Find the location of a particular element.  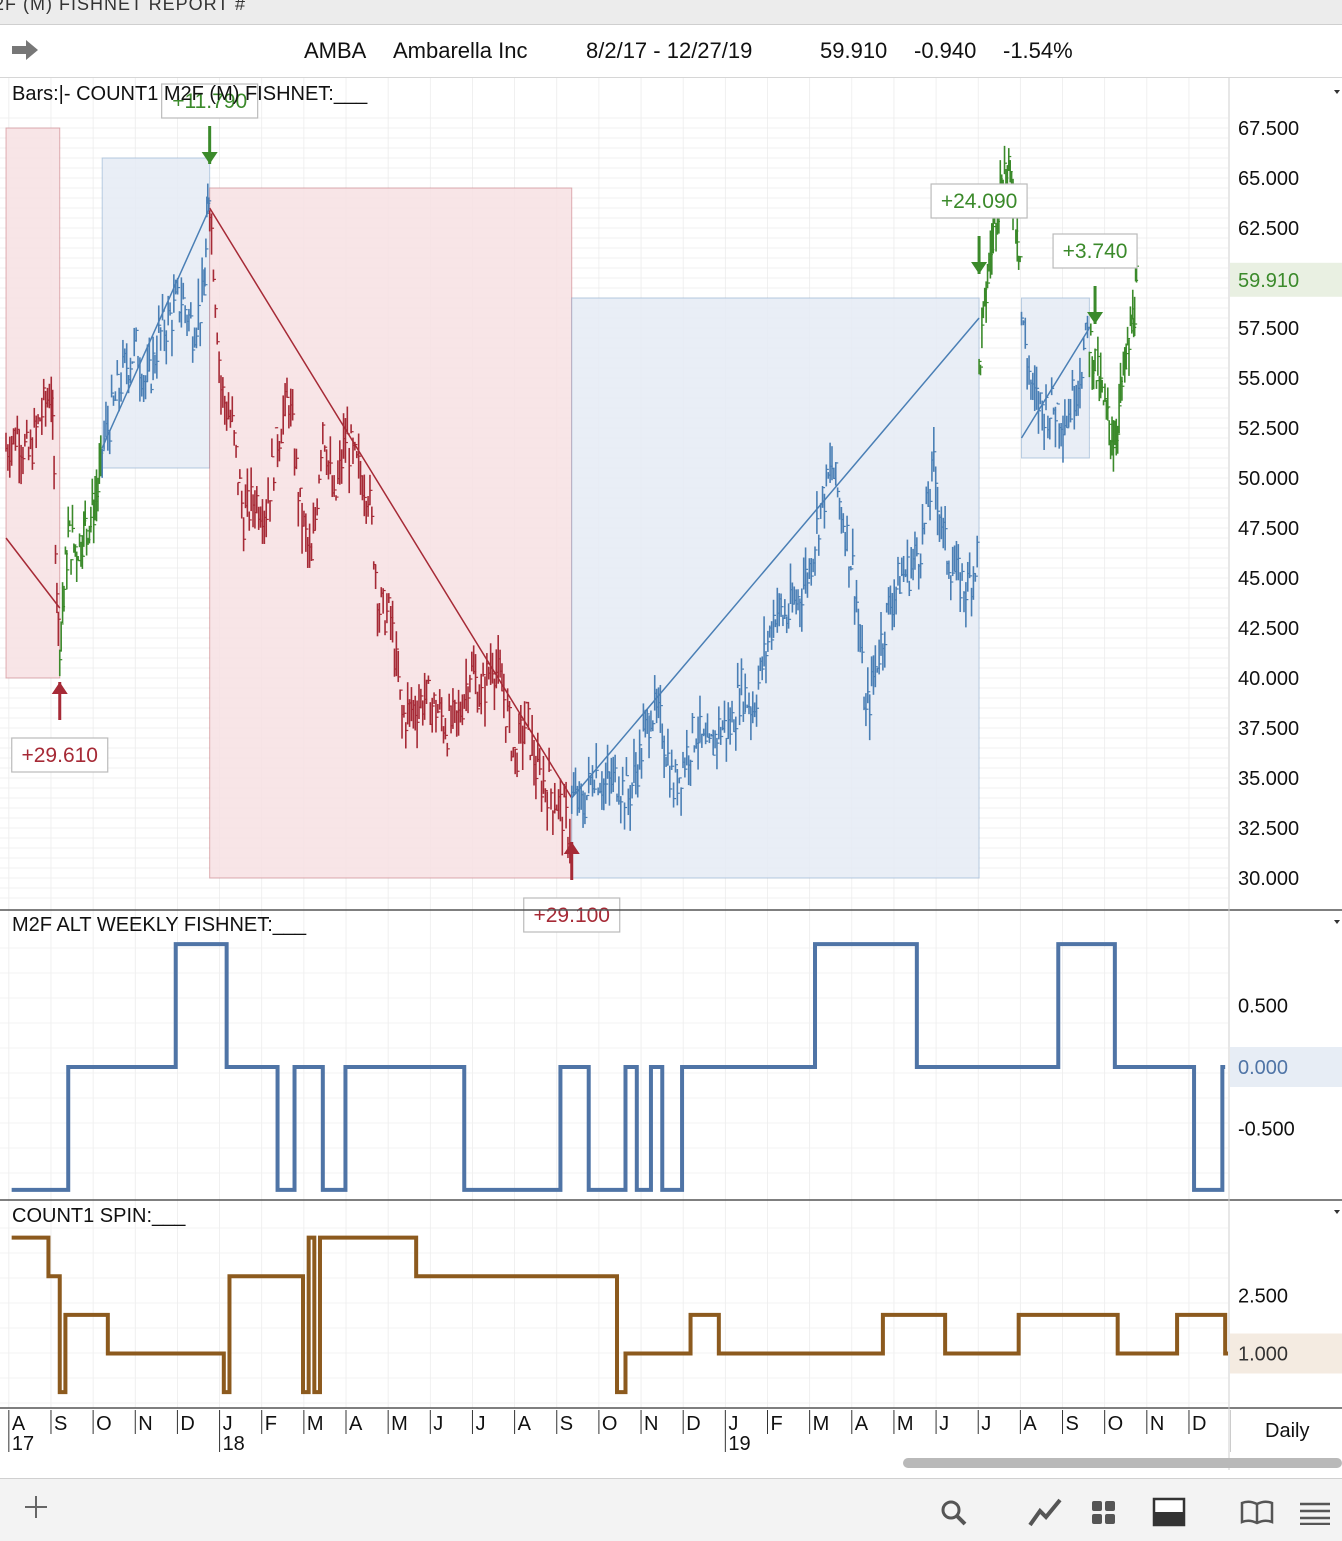

y-tick-label: 37.500 is located at coordinates (1268, 729).